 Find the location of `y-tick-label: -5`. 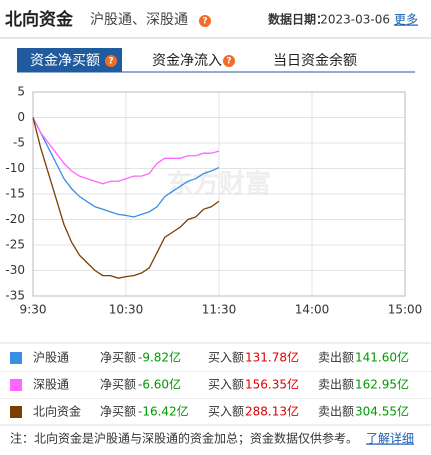

y-tick-label: -5 is located at coordinates (19, 143).